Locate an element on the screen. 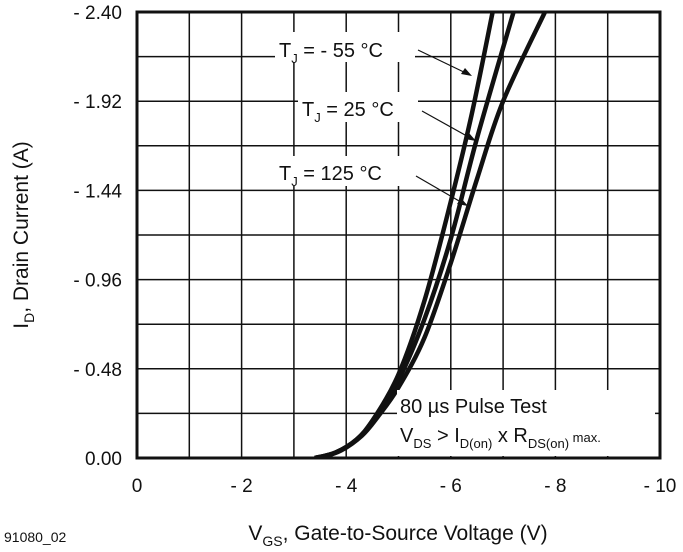 This screenshot has width=683, height=552. svg-text: TJ = 125 °C is located at coordinates (330, 176).